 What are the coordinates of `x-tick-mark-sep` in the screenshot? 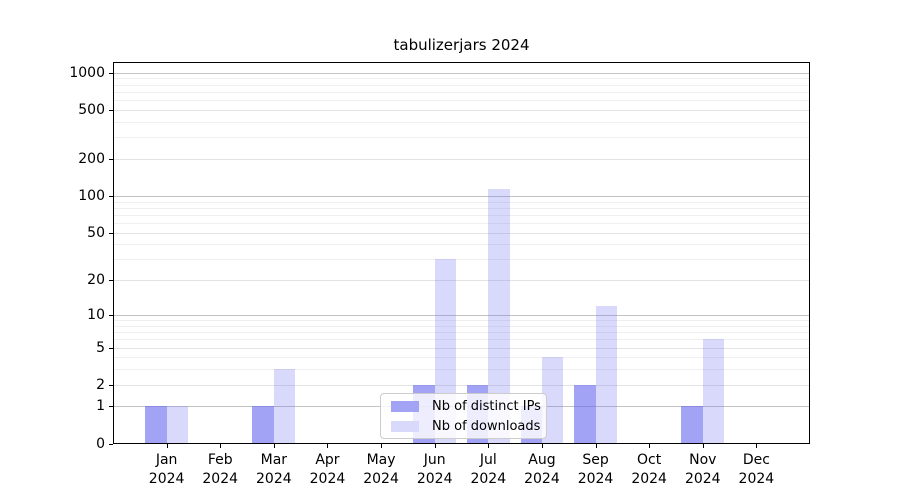 It's located at (596, 446).